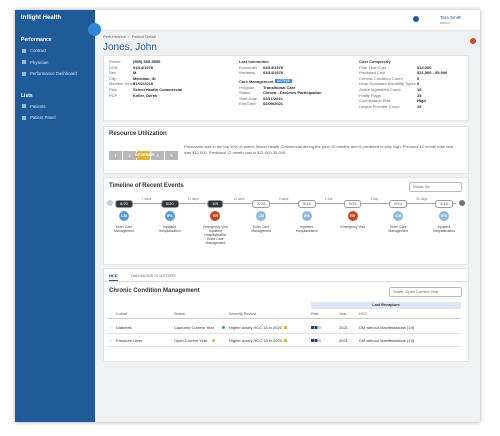  What do you see at coordinates (343, 327) in the screenshot?
I see `table-cell: 2021` at bounding box center [343, 327].